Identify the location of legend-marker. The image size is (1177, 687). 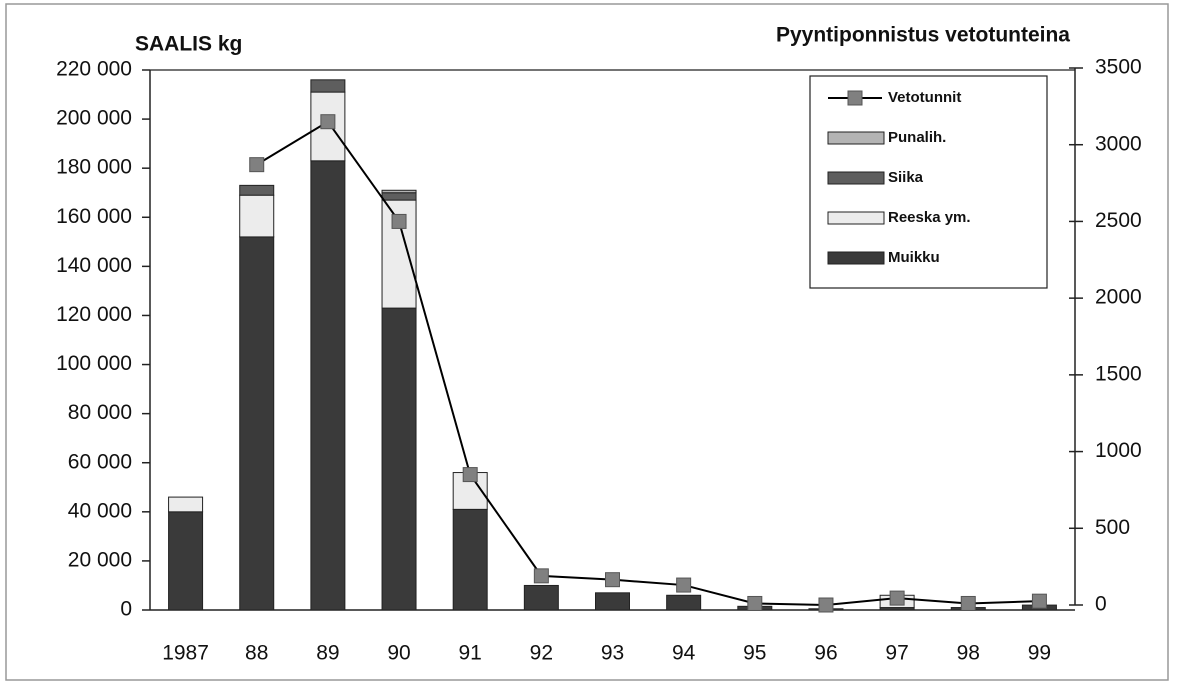
(855, 98).